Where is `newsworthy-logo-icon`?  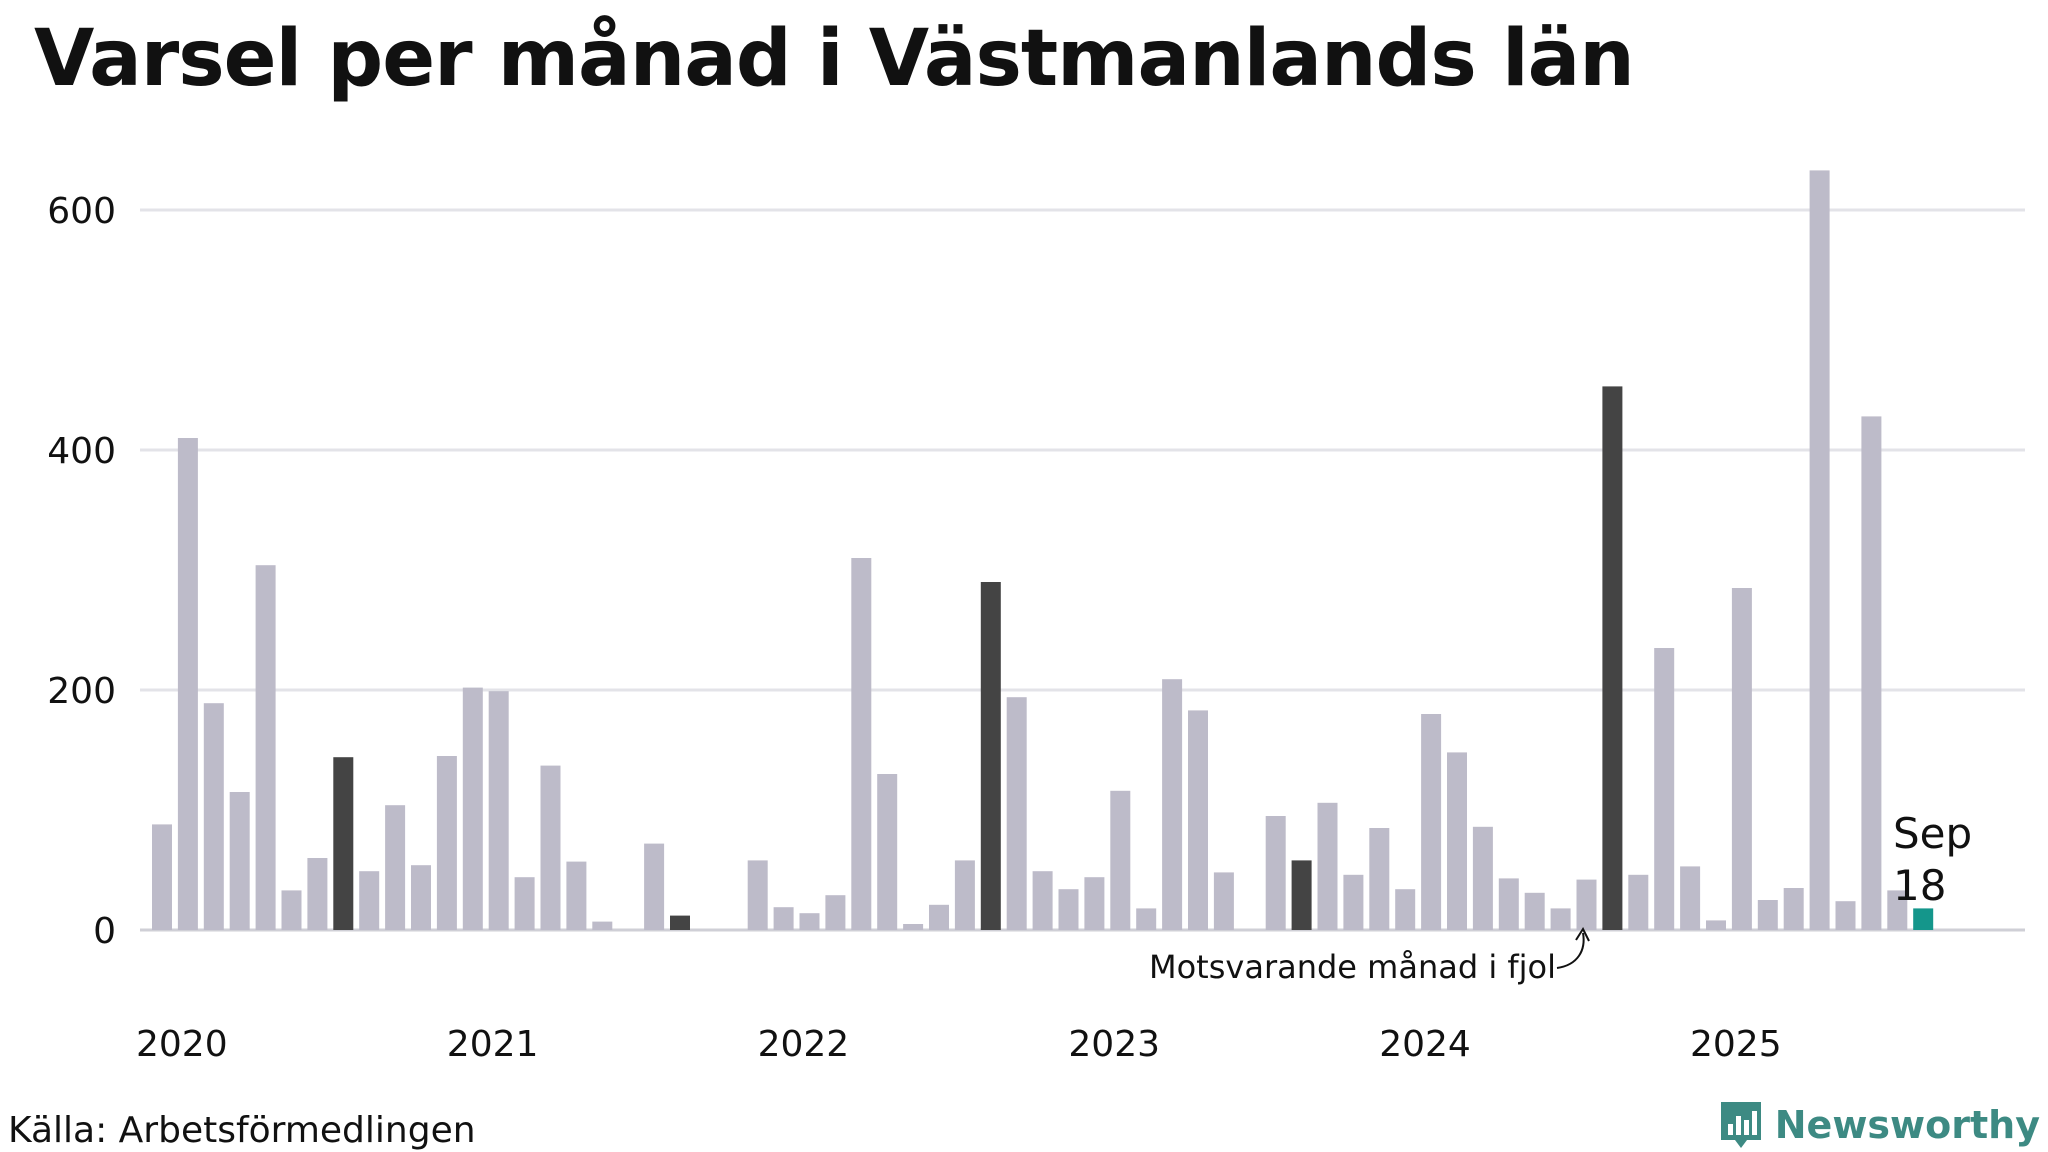 newsworthy-logo-icon is located at coordinates (1740, 1125).